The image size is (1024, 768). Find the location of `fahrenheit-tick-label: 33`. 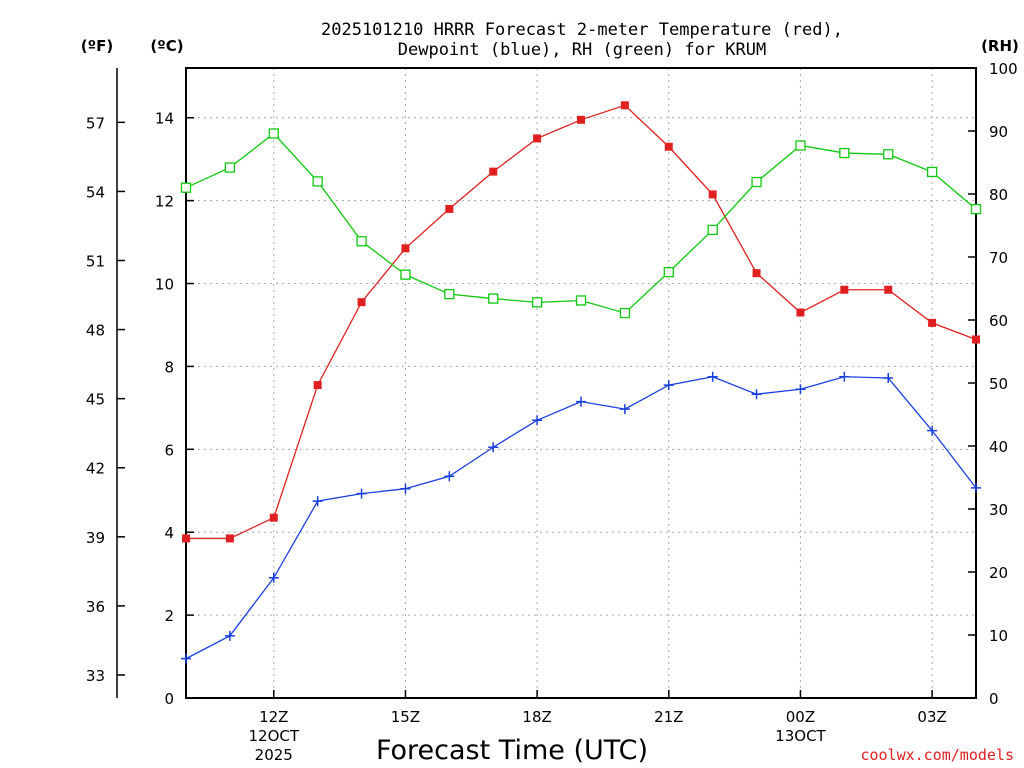

fahrenheit-tick-label: 33 is located at coordinates (95, 676).